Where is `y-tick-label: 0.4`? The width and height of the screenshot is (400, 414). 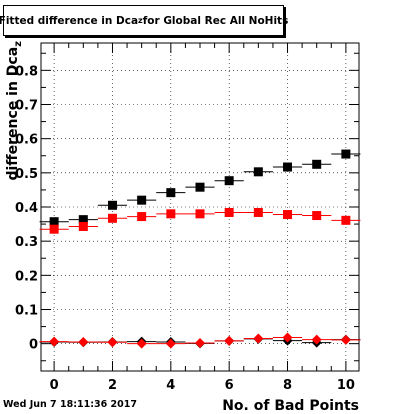 y-tick-label: 0.4 is located at coordinates (26, 208).